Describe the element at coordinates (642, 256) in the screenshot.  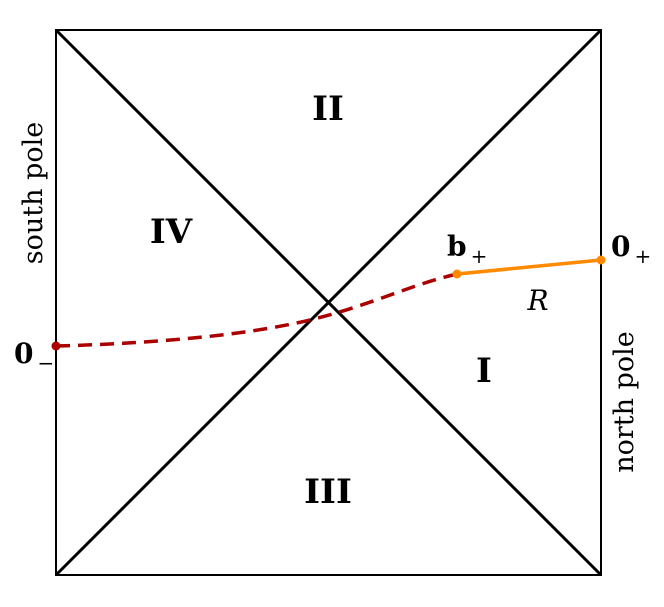
I see `point-label-zero-plus-sub: +` at that location.